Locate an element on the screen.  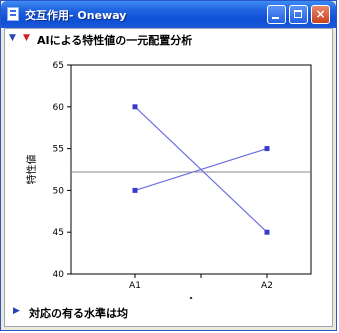
close-icon: × is located at coordinates (320, 14).